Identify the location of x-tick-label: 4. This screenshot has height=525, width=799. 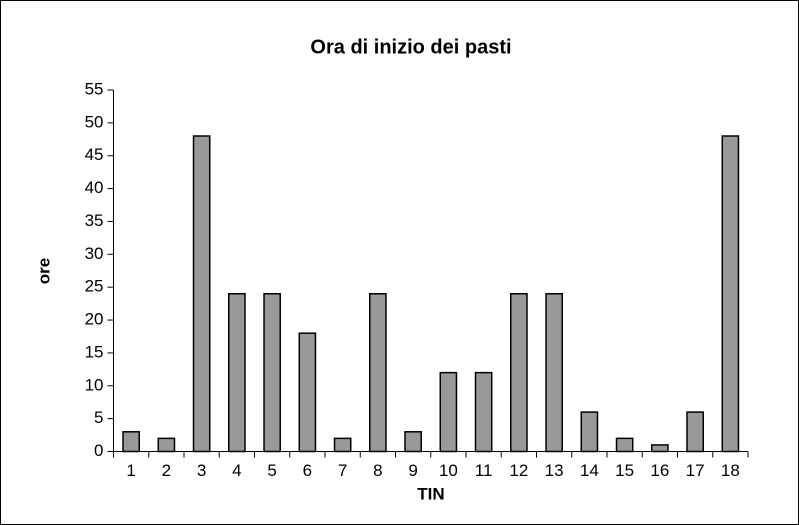
(236, 470).